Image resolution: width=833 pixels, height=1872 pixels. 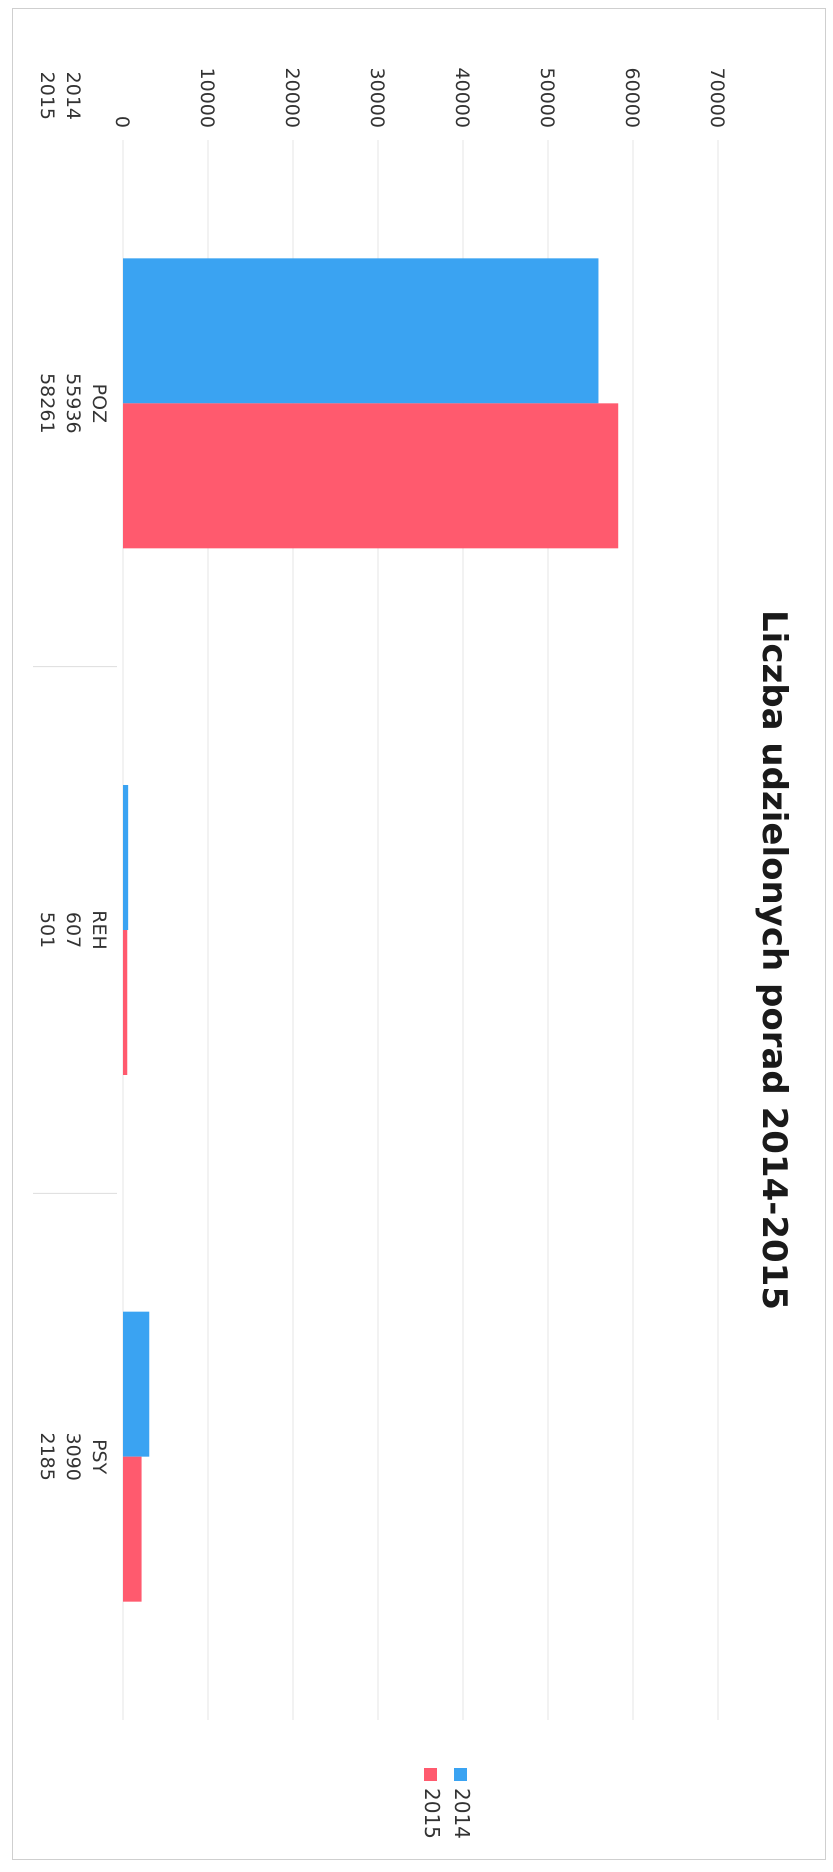 What do you see at coordinates (47, 403) in the screenshot?
I see `data-label-2015: 58261` at bounding box center [47, 403].